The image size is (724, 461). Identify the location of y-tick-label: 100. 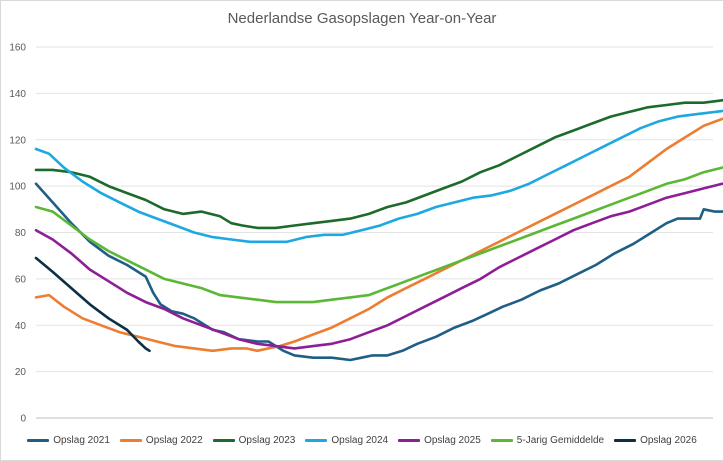
(17, 187).